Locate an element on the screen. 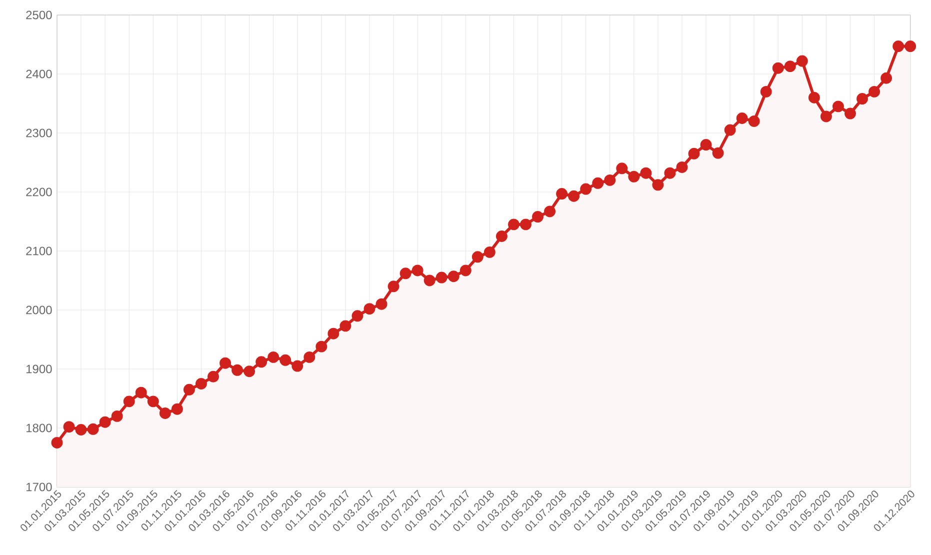 Image resolution: width=931 pixels, height=555 pixels. y-tick-label: 2200 is located at coordinates (39, 192).